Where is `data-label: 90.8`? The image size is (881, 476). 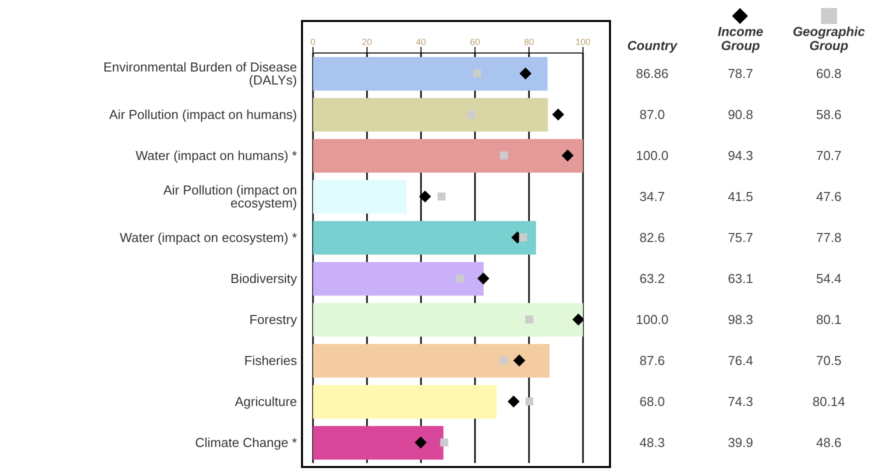 data-label: 90.8 is located at coordinates (740, 114).